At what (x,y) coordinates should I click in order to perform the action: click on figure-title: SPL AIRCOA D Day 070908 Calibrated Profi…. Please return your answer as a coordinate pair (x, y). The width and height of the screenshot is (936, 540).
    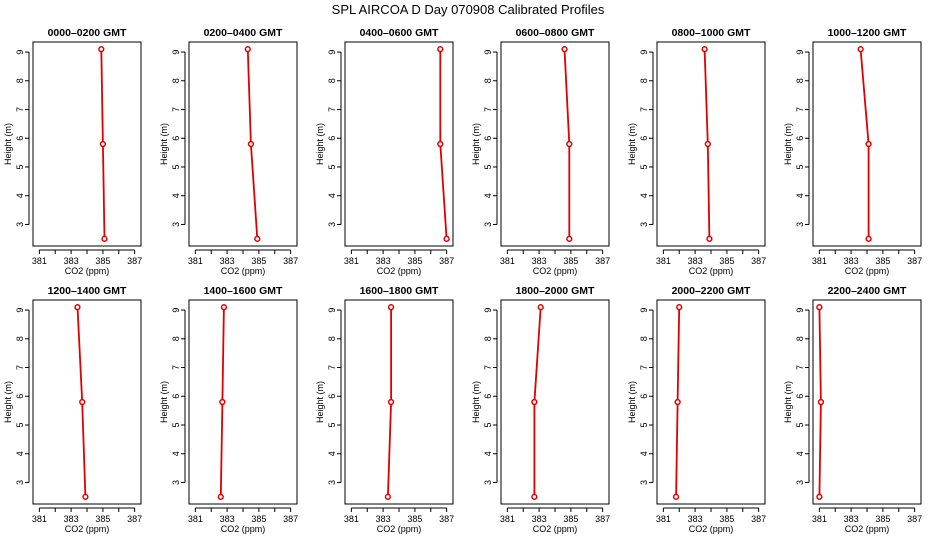
    Looking at the image, I should click on (468, 9).